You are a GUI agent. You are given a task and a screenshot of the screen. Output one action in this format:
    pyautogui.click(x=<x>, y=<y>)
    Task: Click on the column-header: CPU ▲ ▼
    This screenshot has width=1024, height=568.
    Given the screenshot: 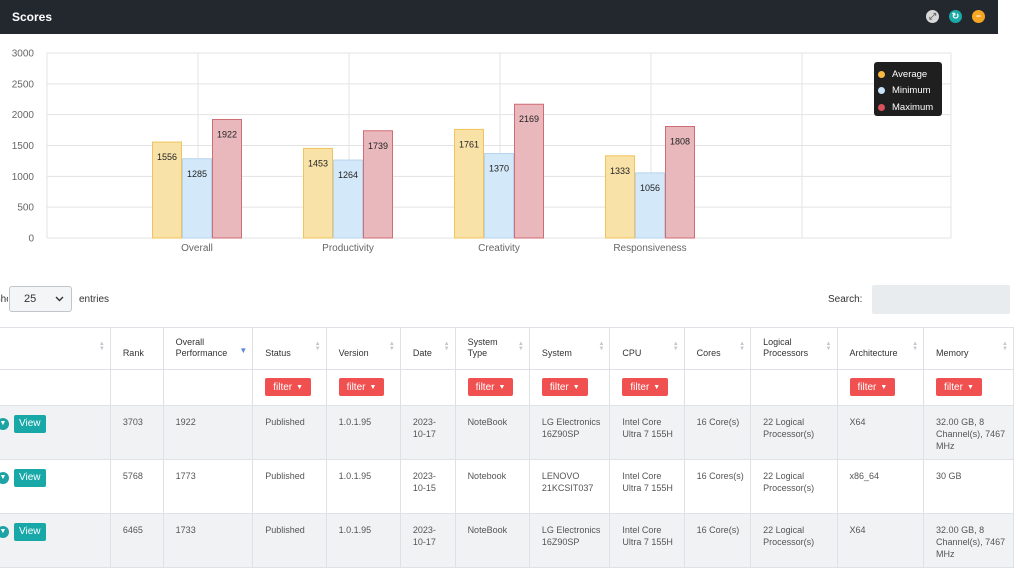 What is the action you would take?
    pyautogui.click(x=647, y=348)
    